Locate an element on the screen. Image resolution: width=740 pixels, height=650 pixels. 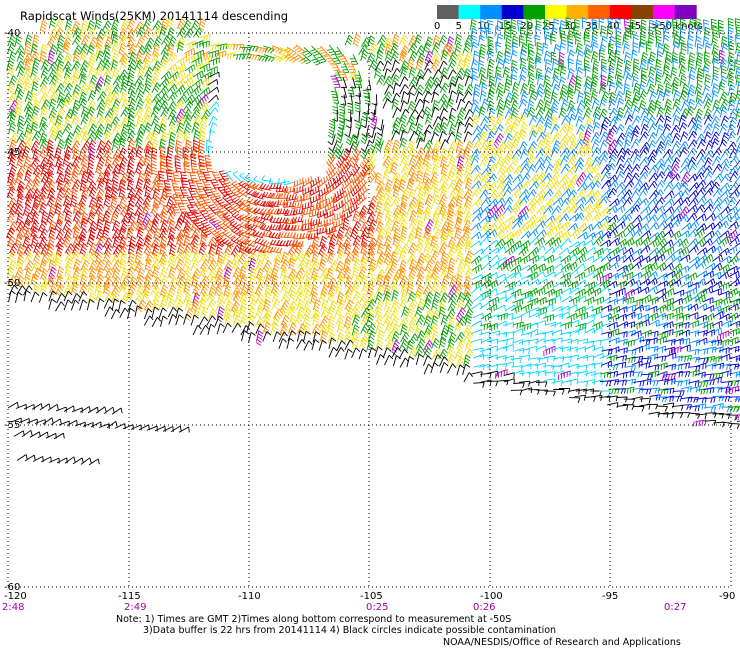
lon-label: -115 is located at coordinates (129, 596).